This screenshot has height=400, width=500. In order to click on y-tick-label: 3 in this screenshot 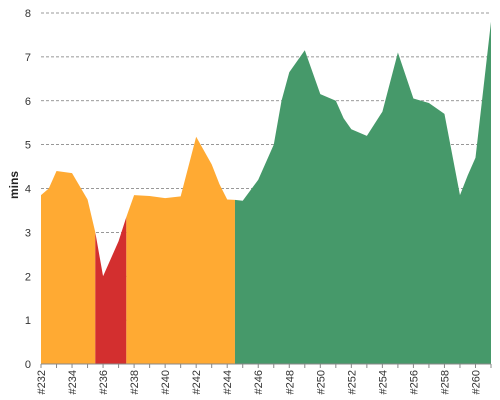, I will do `click(28, 233)`.